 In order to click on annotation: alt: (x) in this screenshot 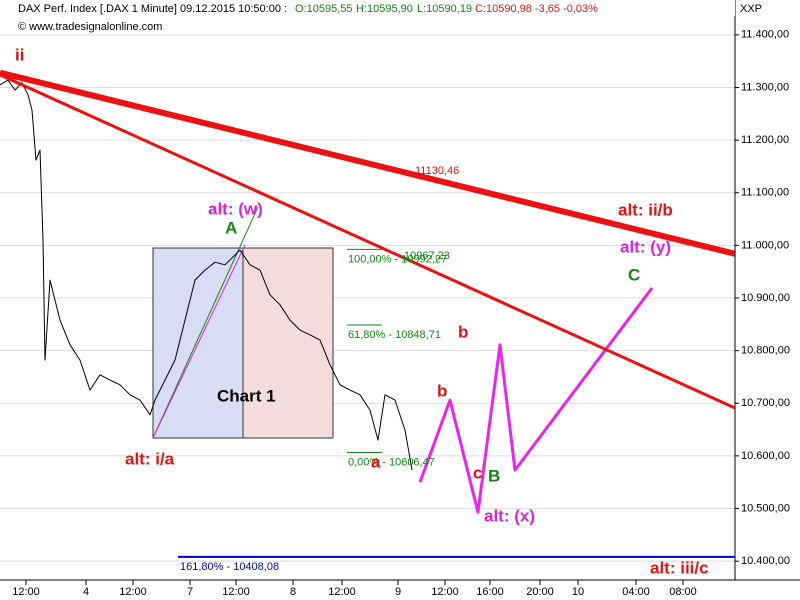, I will do `click(509, 515)`.